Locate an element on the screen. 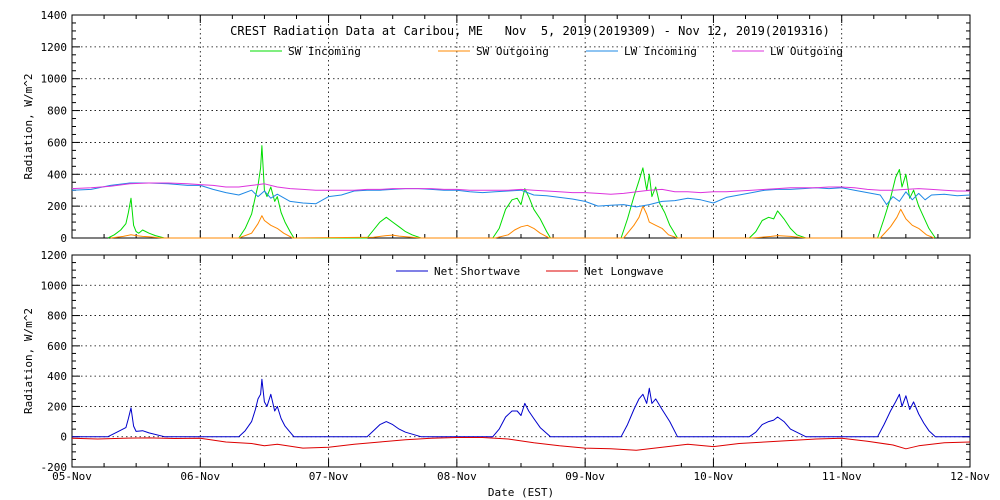 This screenshot has height=500, width=1000. x-tick-label: 09-Nov is located at coordinates (585, 476).